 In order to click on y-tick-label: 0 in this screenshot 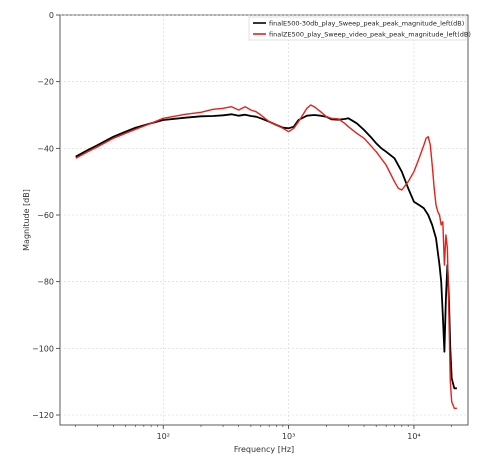, I will do `click(51, 15)`.